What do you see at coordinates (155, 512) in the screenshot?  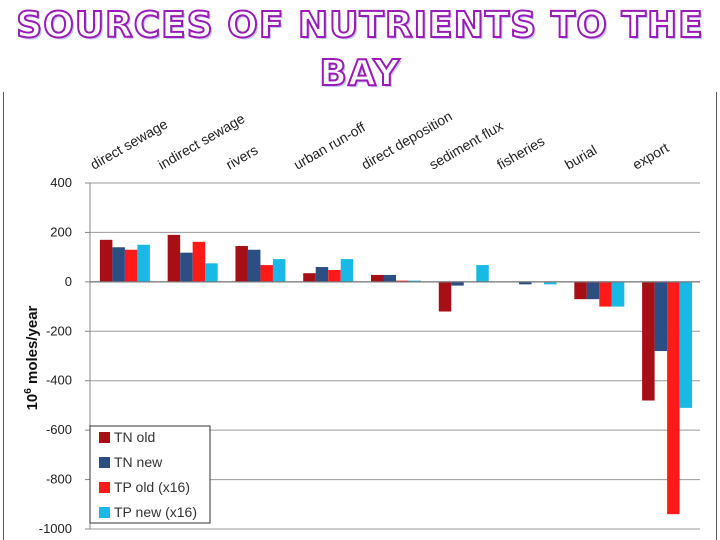 I see `legend-label-tp-new: TP new (x16)` at bounding box center [155, 512].